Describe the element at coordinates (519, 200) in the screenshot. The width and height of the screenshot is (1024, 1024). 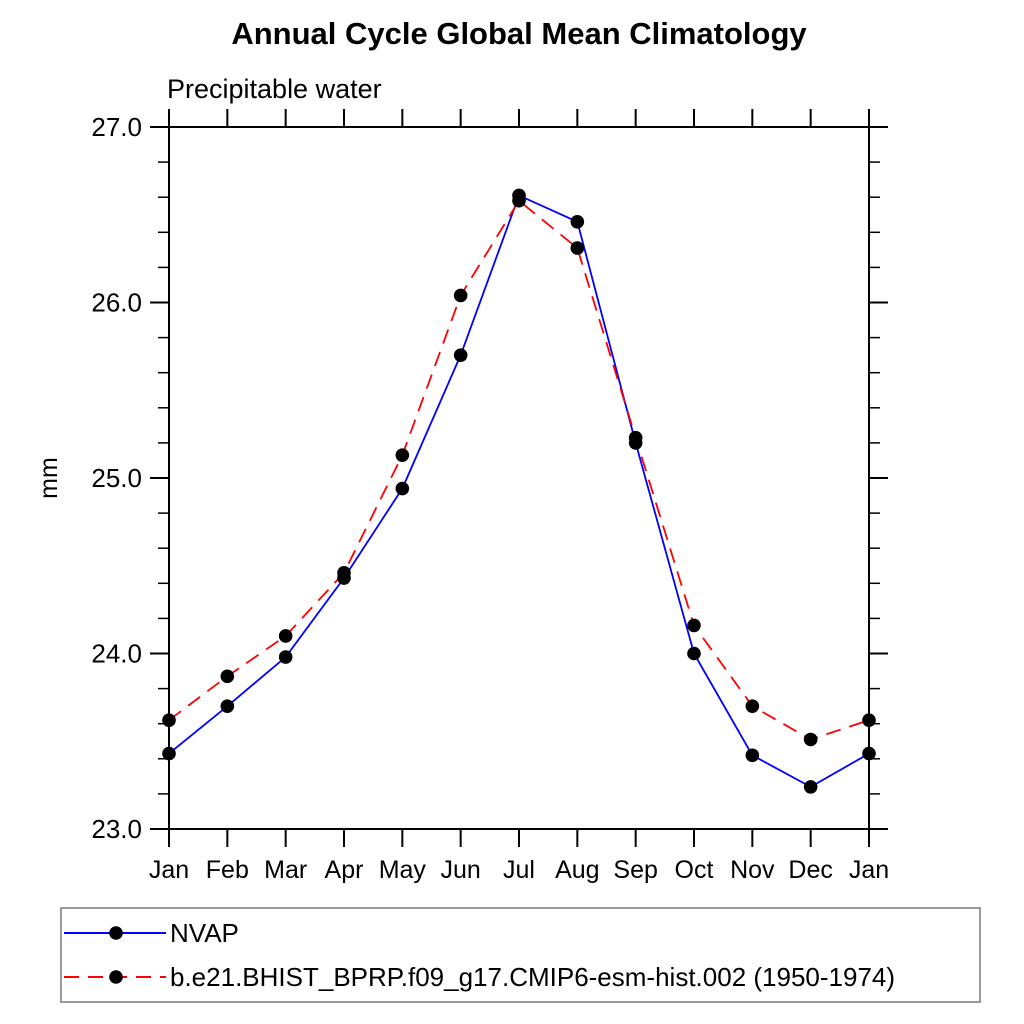
I see `series-1-marker-Jul` at that location.